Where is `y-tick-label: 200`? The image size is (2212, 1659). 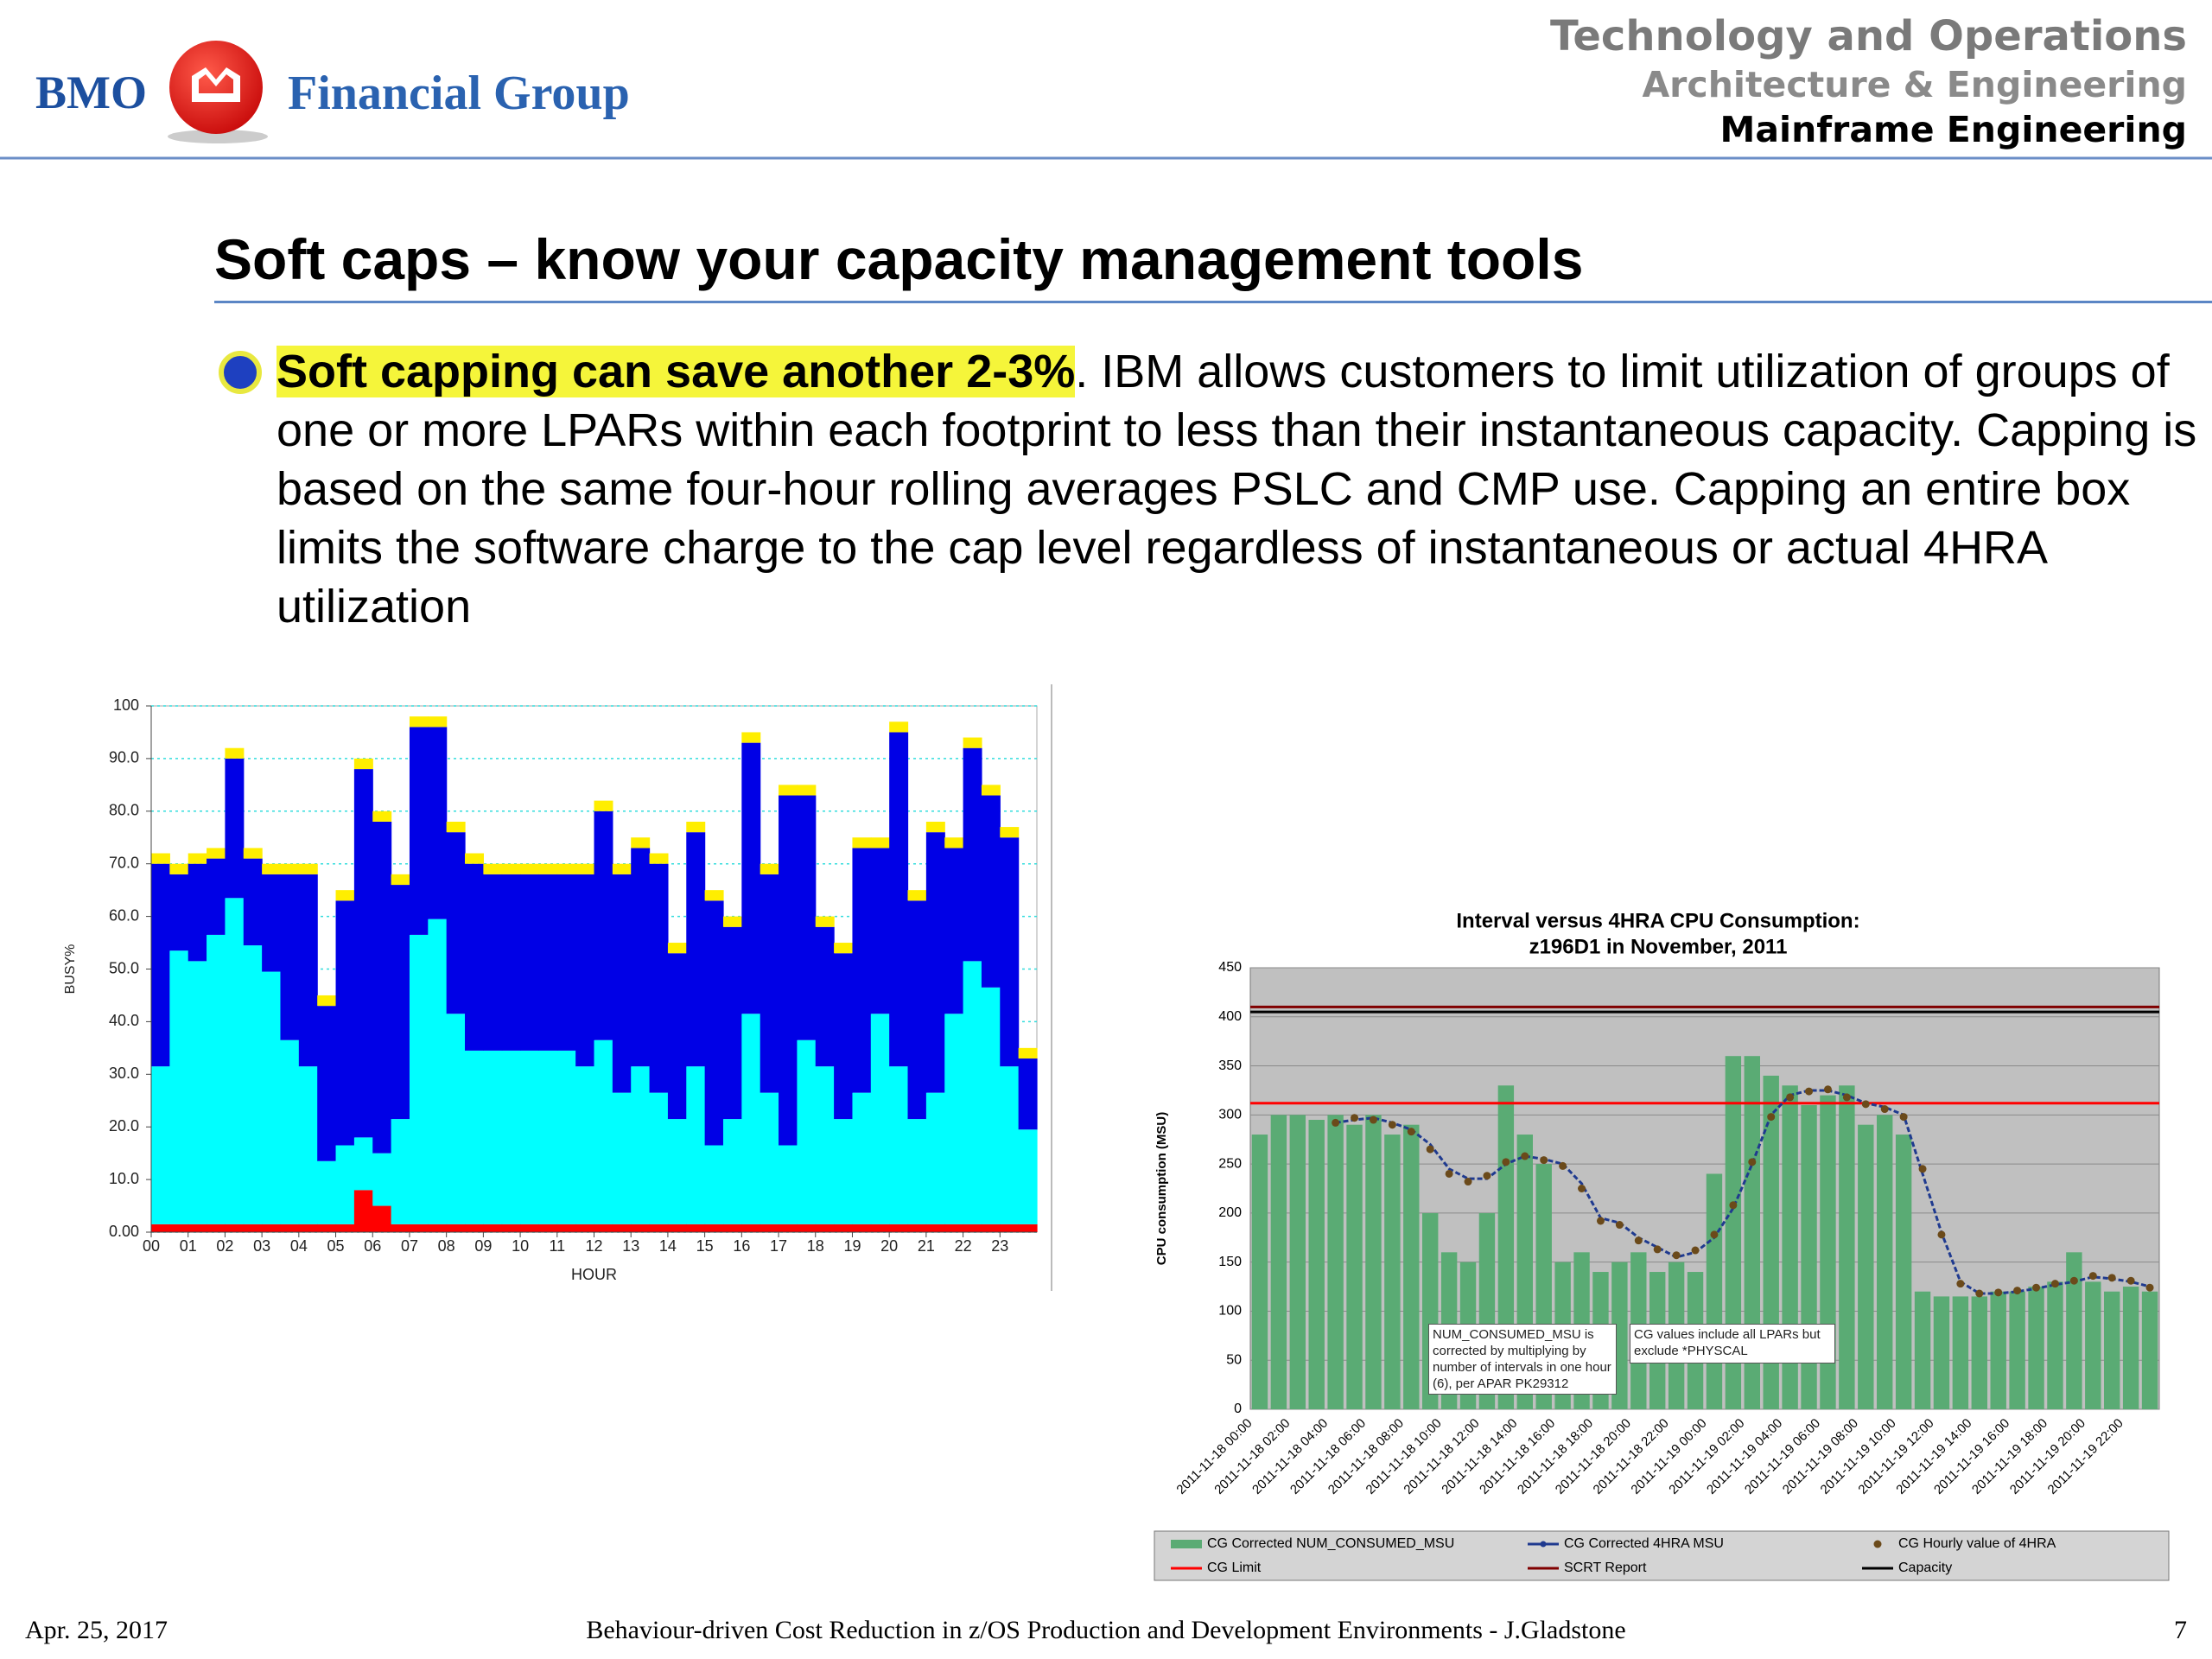
y-tick-label: 200 is located at coordinates (1230, 1212).